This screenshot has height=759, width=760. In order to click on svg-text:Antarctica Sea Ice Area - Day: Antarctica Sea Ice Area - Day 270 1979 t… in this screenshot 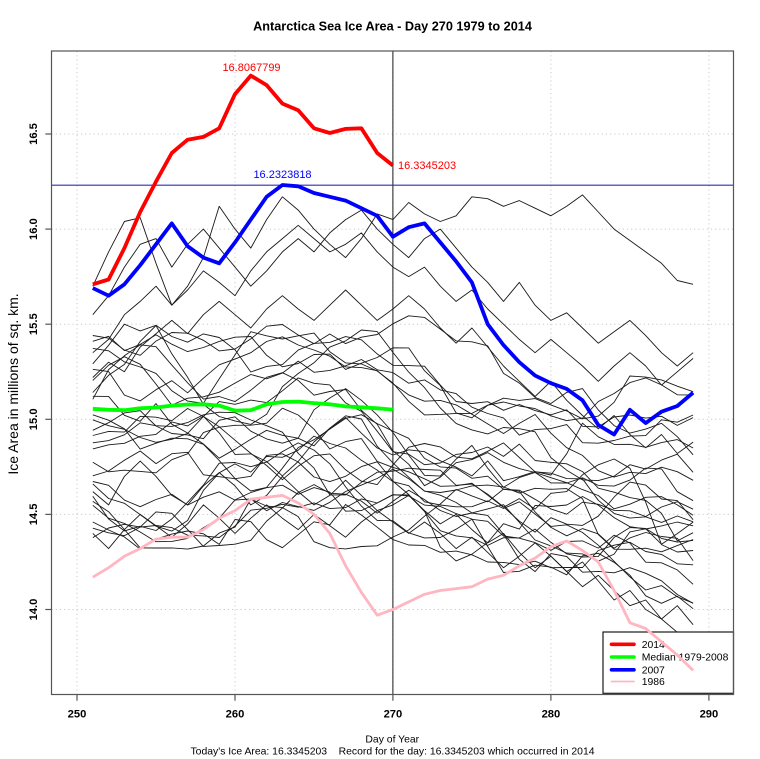, I will do `click(392, 27)`.